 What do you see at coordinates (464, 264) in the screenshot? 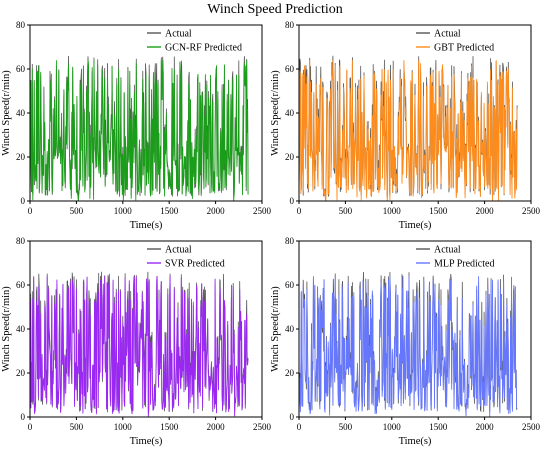
I see `legend-label: MLP Predicted` at bounding box center [464, 264].